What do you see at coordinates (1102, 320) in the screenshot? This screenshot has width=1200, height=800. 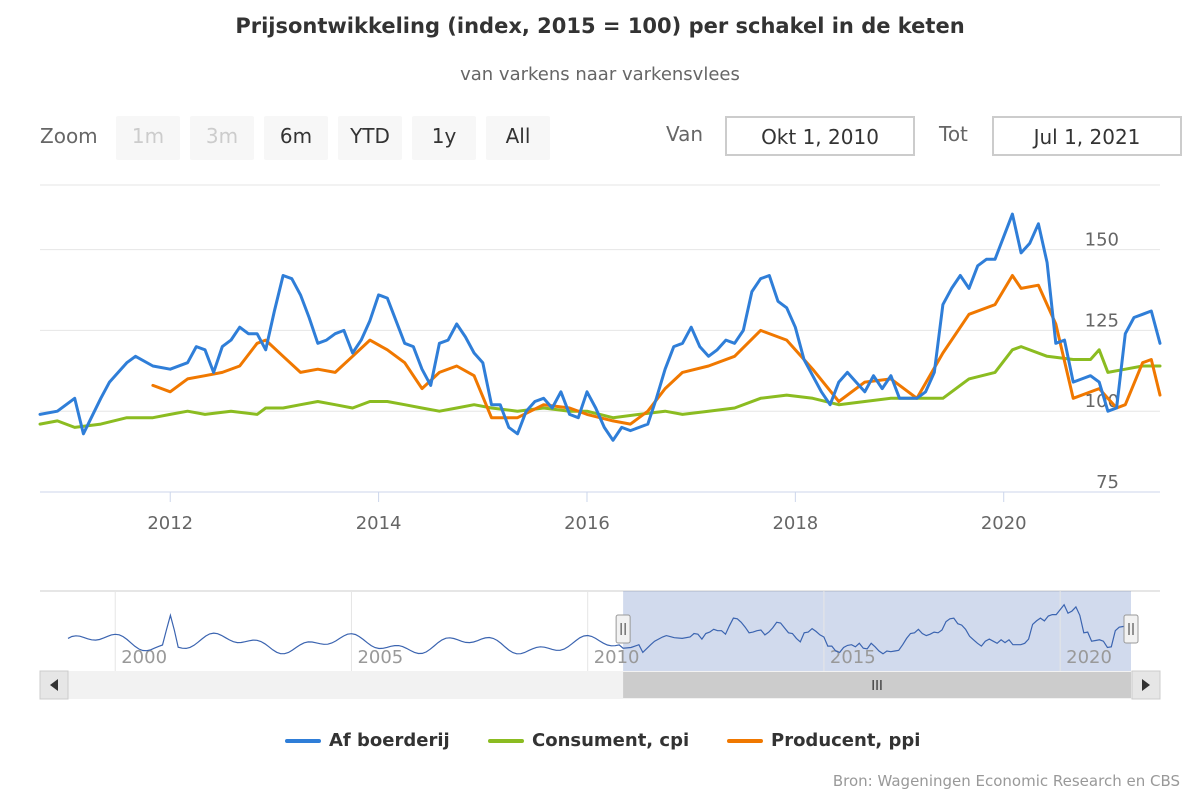 I see `y-tick-label: 125` at bounding box center [1102, 320].